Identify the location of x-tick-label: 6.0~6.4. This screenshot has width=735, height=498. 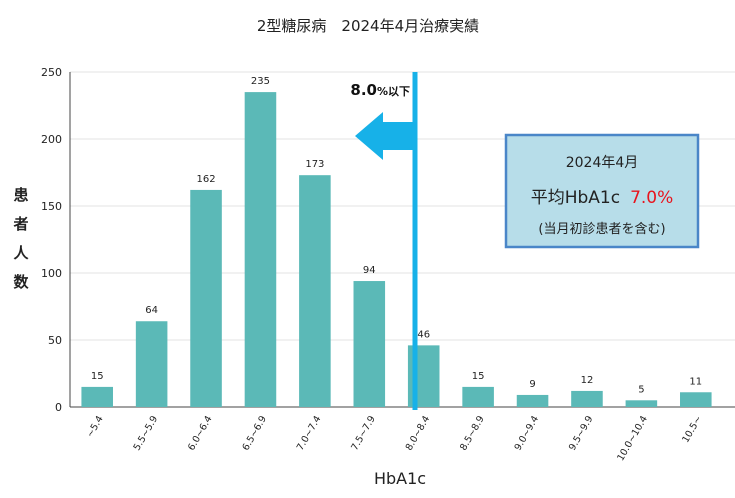
(200, 433).